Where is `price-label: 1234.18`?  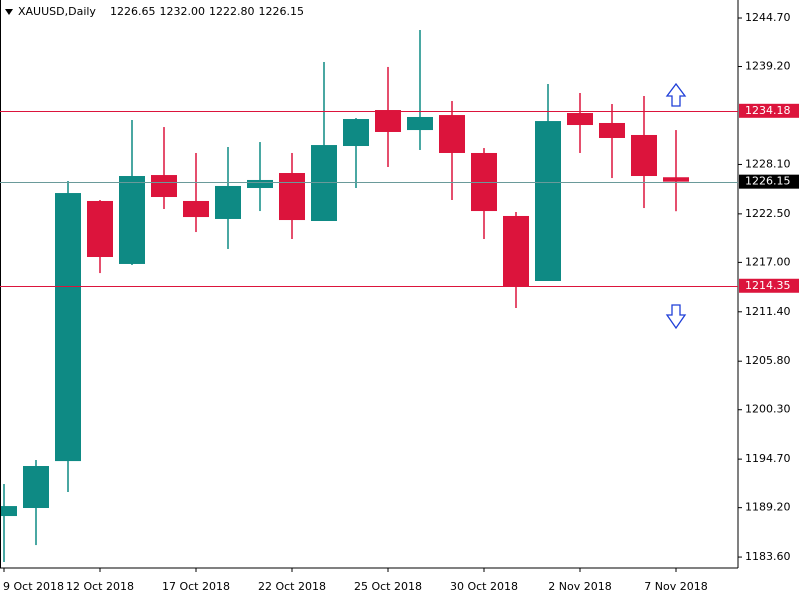
price-label: 1234.18 is located at coordinates (768, 110).